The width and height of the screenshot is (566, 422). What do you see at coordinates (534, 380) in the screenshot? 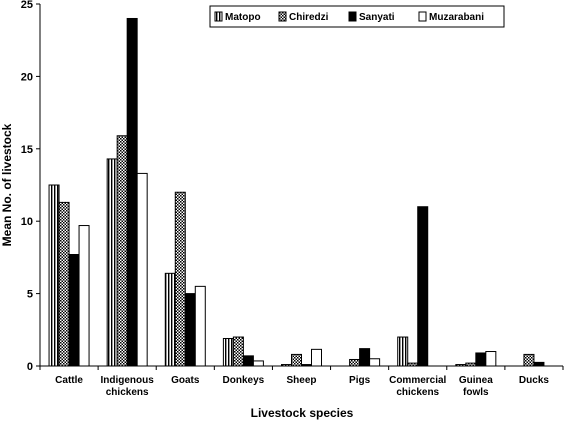
I see `x-tick-label: Ducks` at bounding box center [534, 380].